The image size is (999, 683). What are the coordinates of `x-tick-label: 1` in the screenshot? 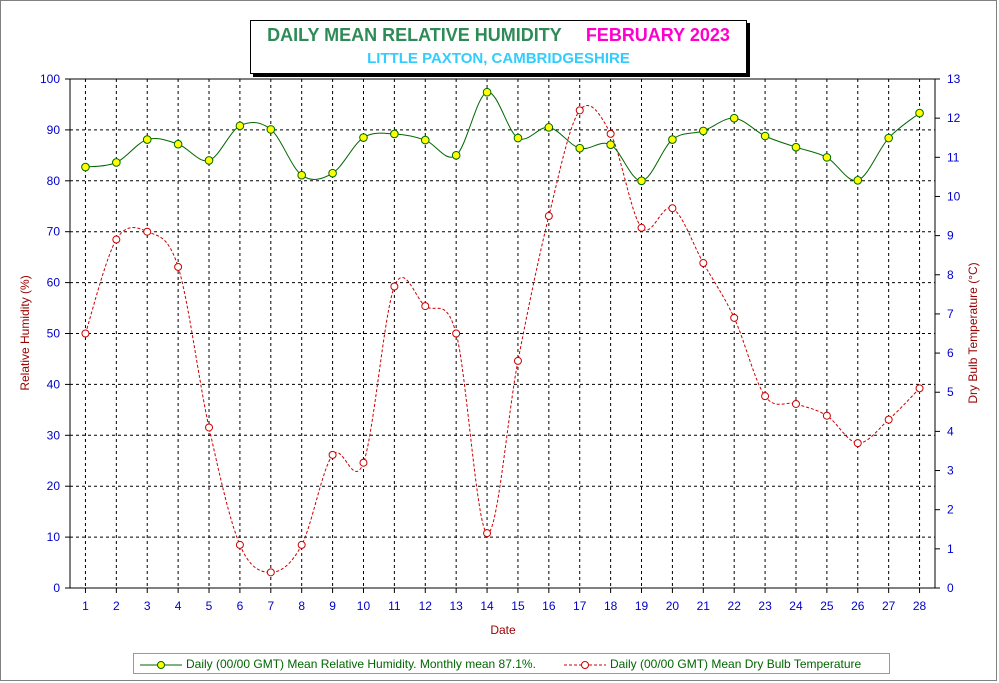 It's located at (85, 606).